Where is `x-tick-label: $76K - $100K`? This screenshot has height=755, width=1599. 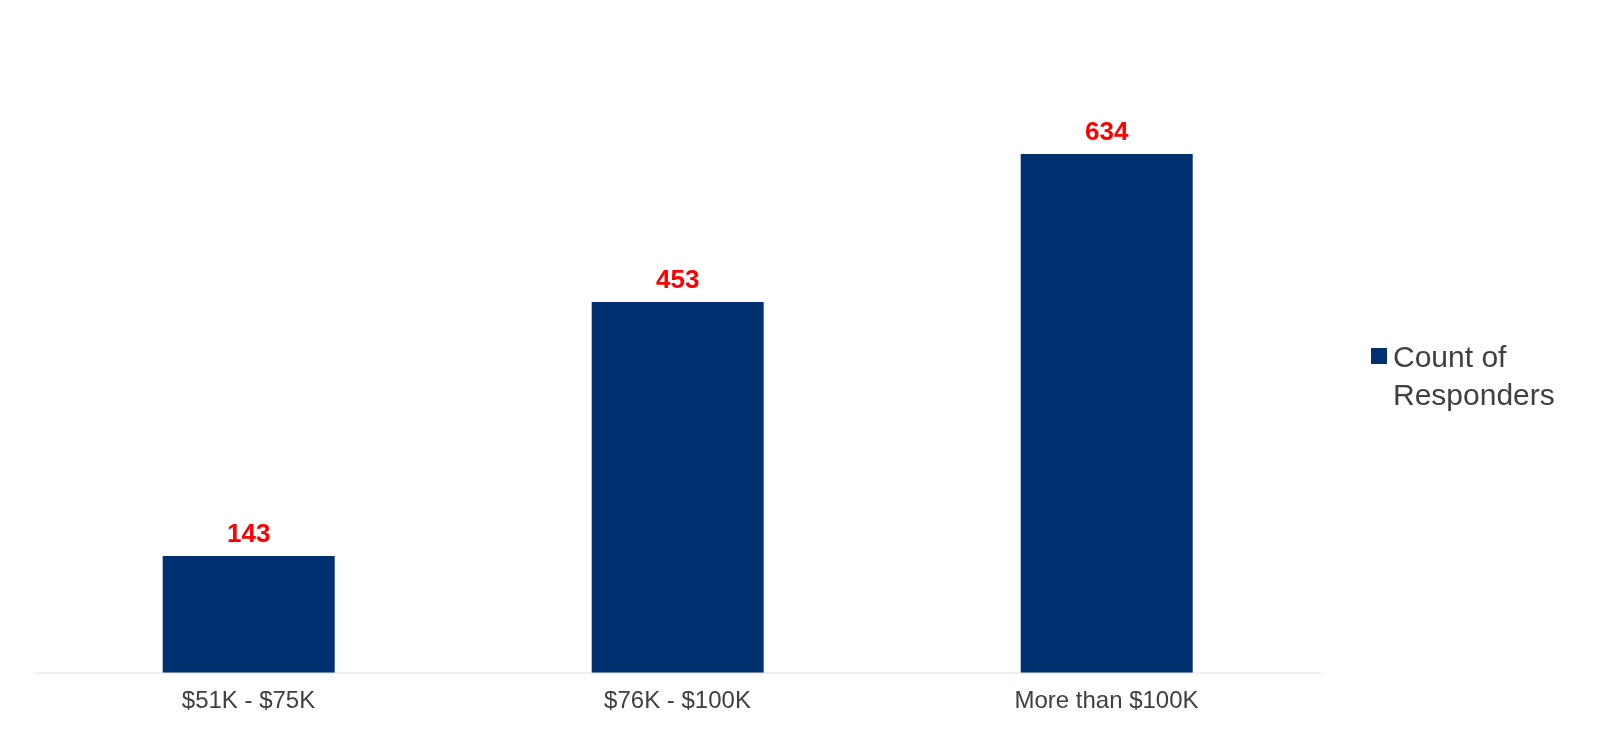
x-tick-label: $76K - $100K is located at coordinates (677, 700).